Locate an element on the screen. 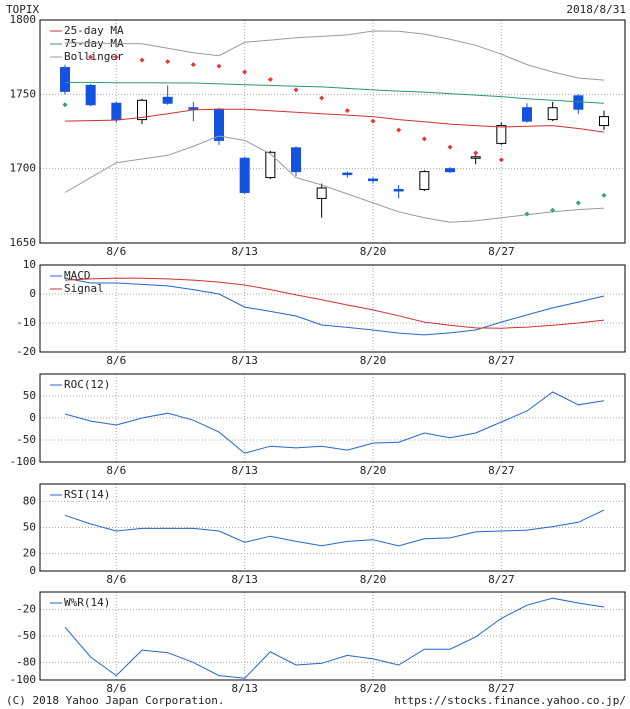  y-tick-label: 1650 is located at coordinates (23, 242).